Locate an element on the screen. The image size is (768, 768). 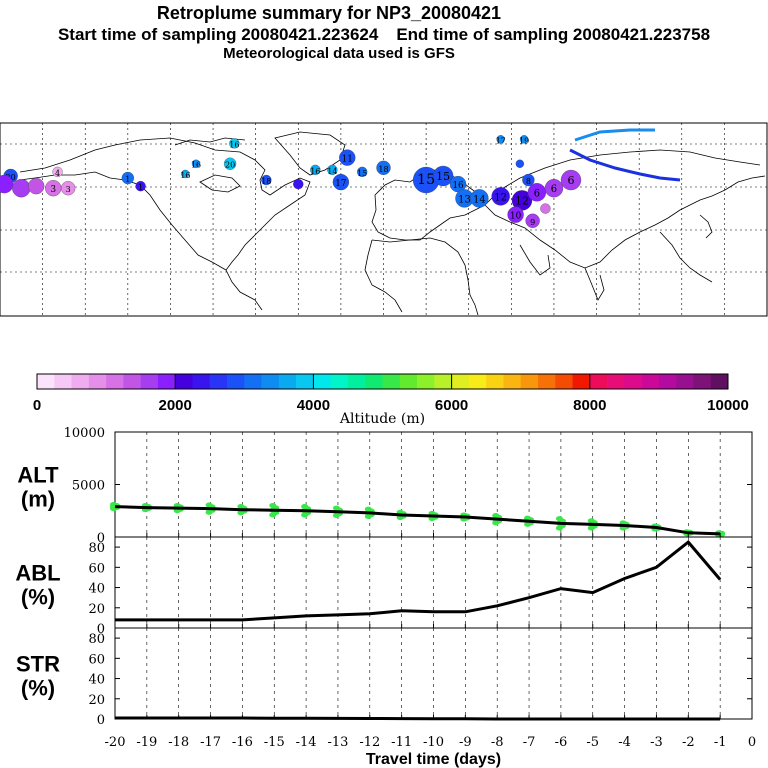
trajectory-line-upper is located at coordinates (614, 135).